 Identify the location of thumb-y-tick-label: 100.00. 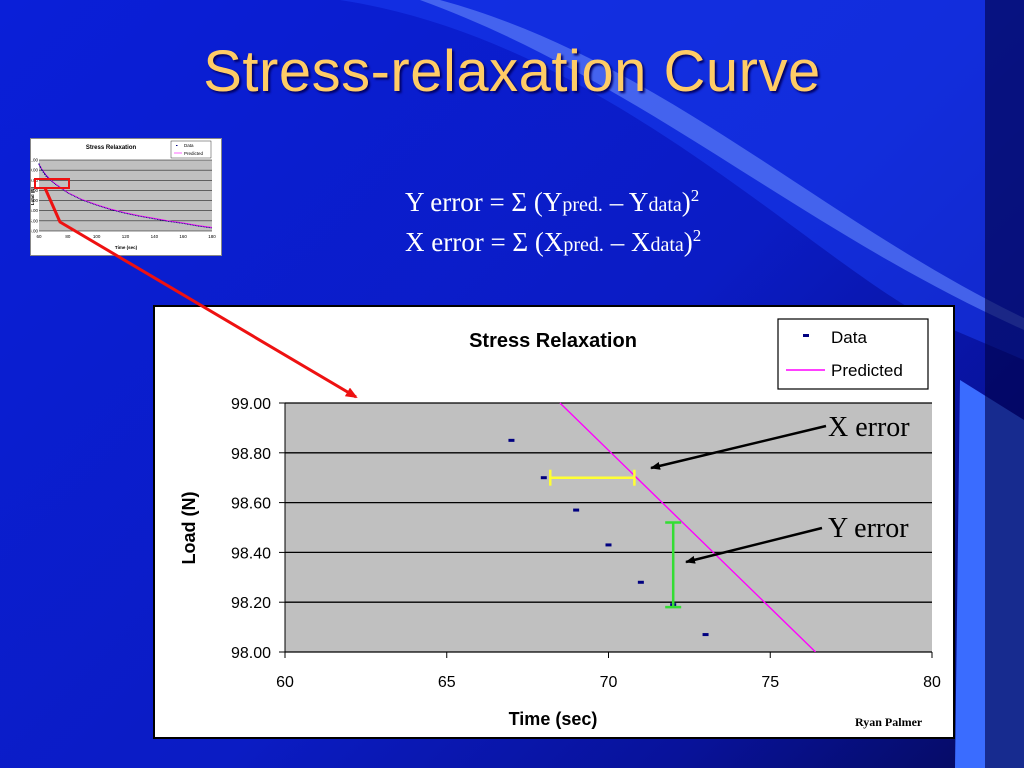
(34, 170).